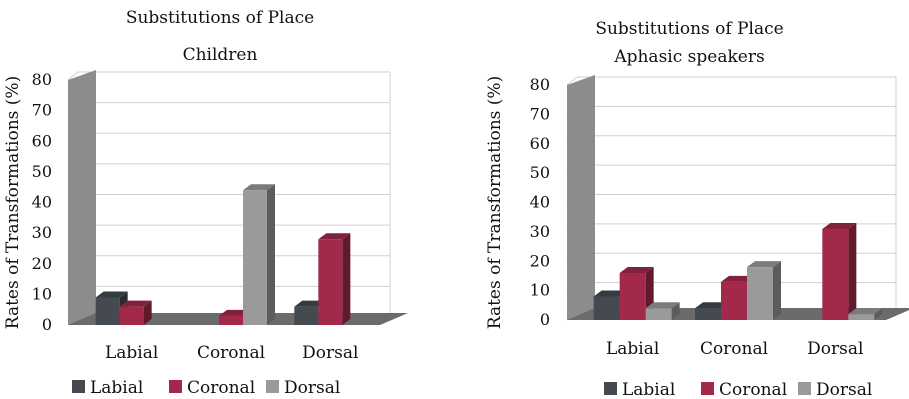  Describe the element at coordinates (220, 55) in the screenshot. I see `chart-subtitle: Children` at that location.